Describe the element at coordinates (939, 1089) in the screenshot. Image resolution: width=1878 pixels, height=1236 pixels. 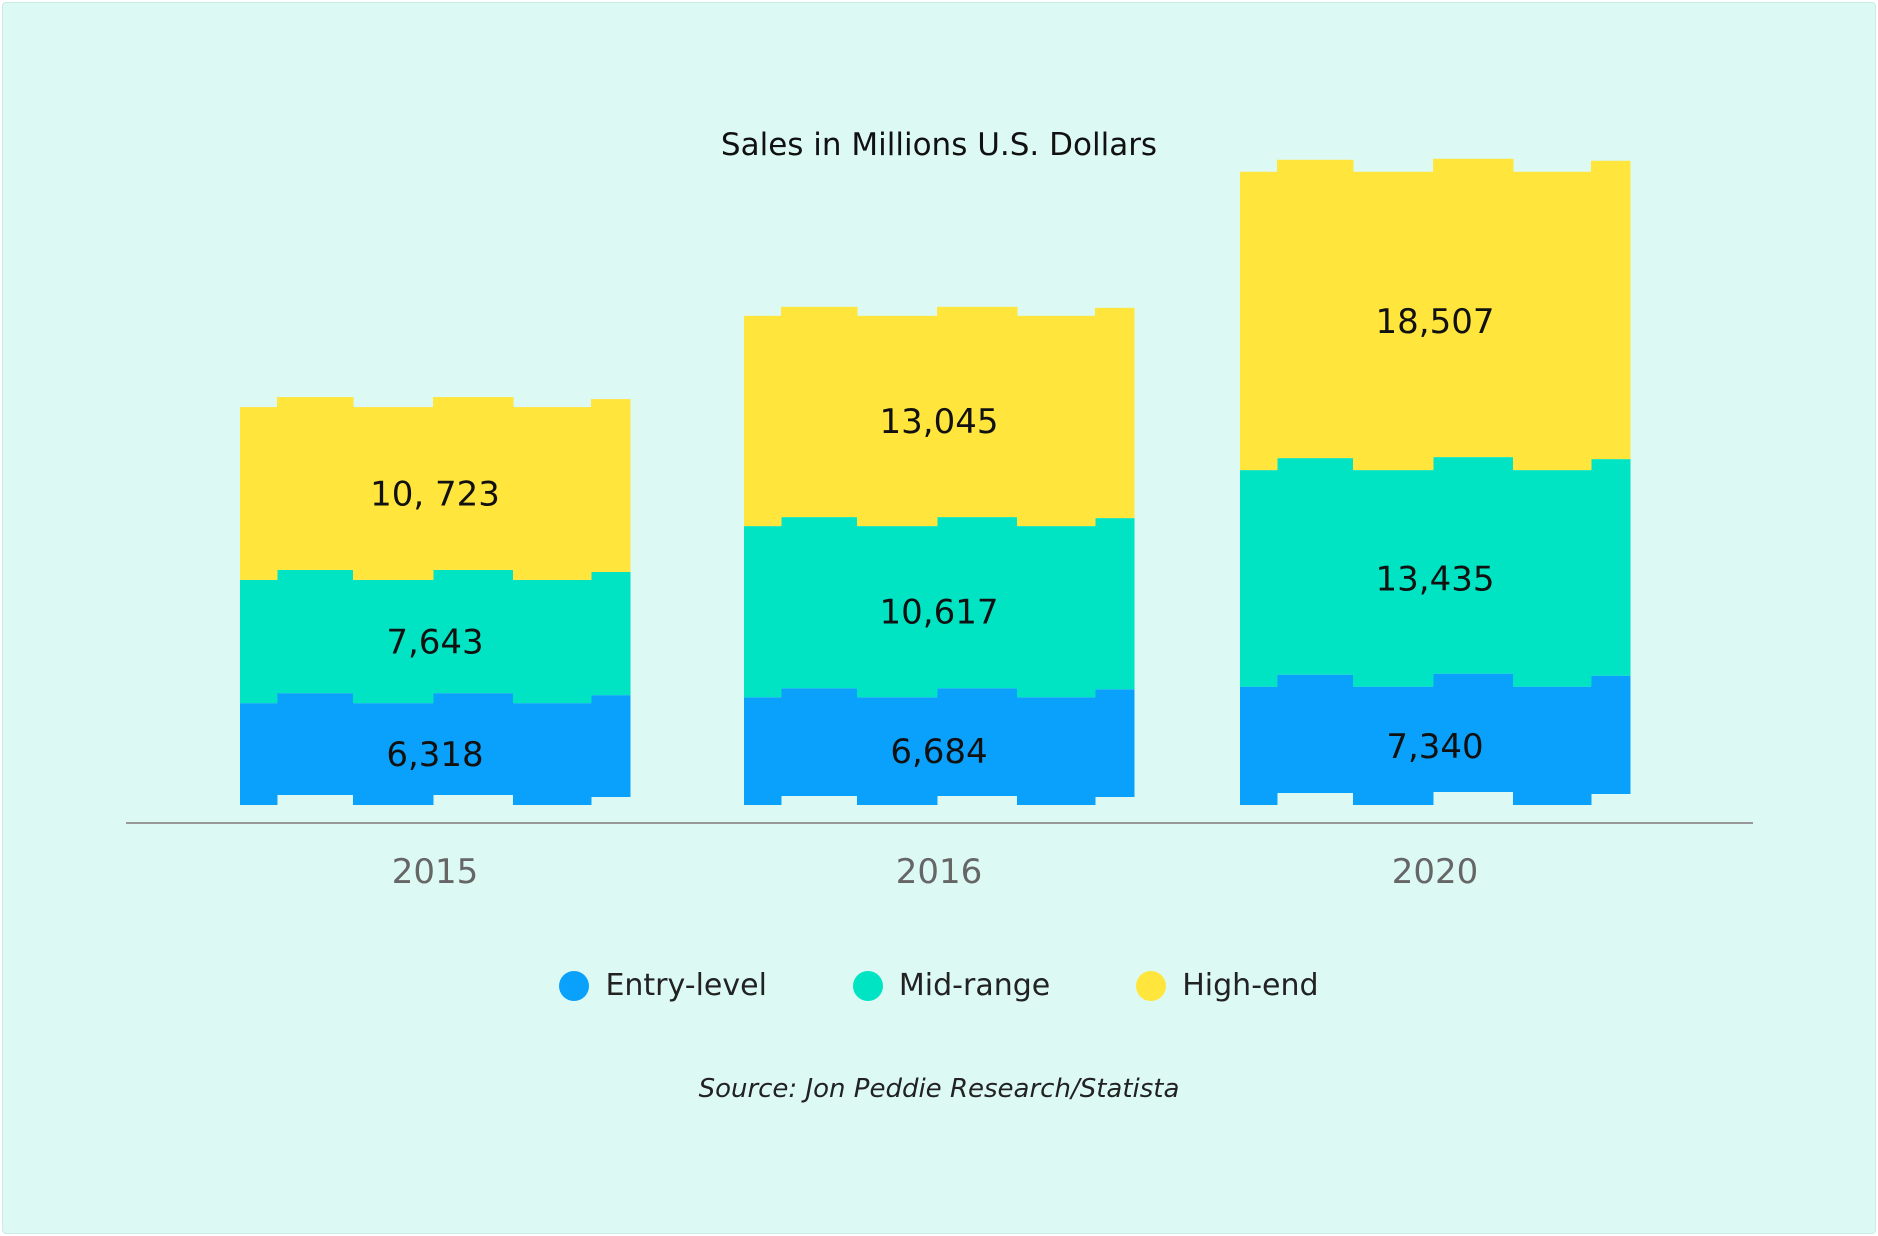
I see `source-note: Source: Jon Peddie Research/Statista` at that location.